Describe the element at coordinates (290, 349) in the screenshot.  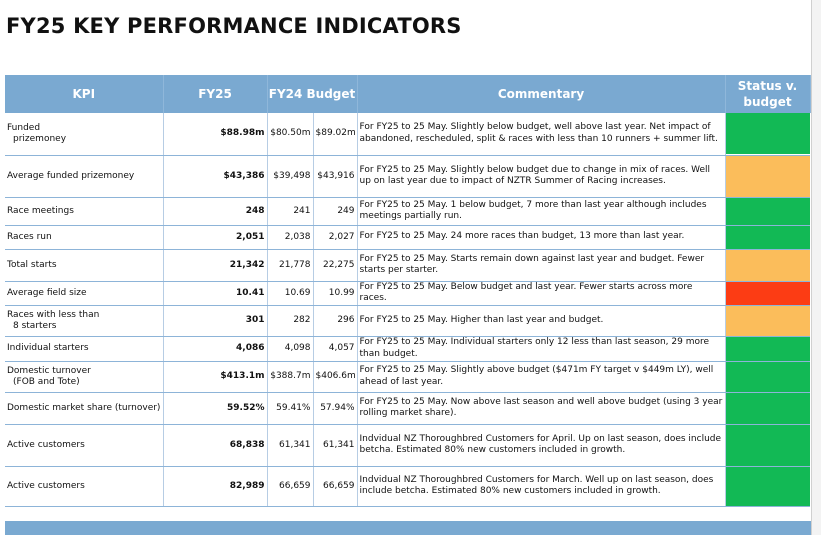
I see `fy24-value: 4,098` at that location.